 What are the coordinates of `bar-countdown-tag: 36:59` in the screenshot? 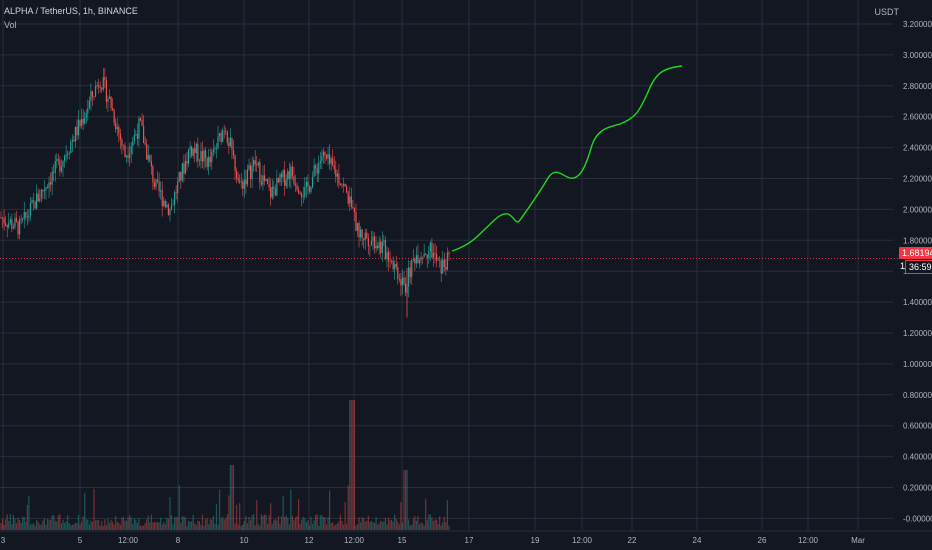 It's located at (918, 267).